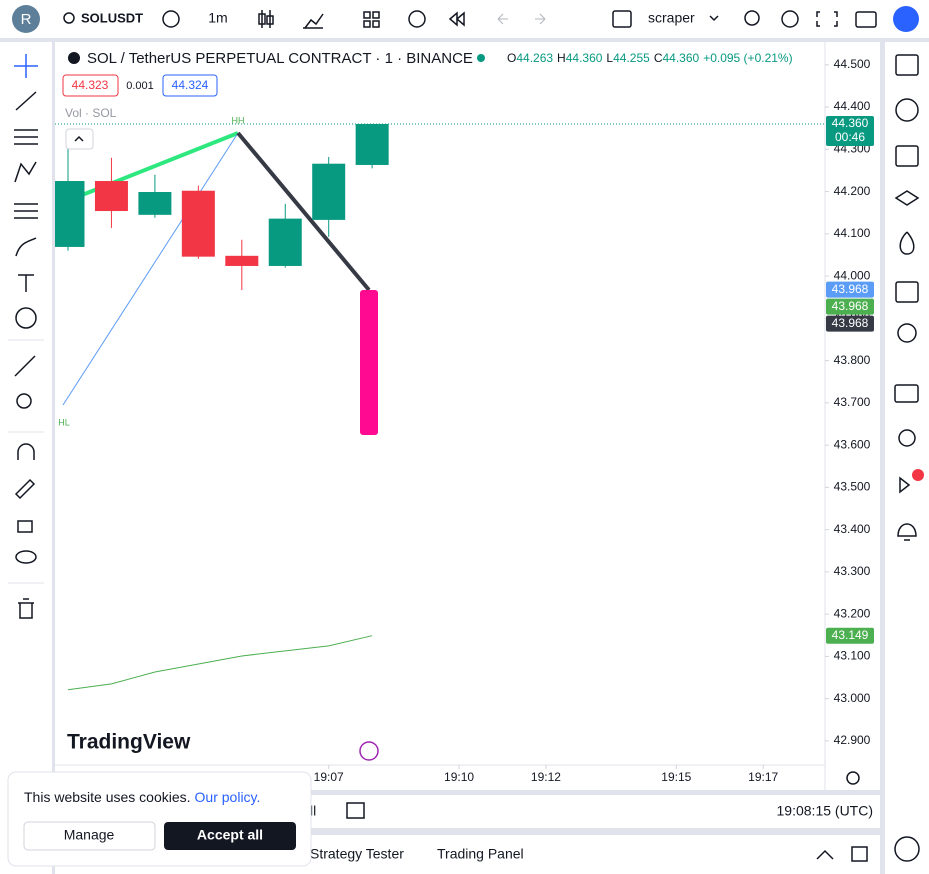  I want to click on quick-search-icon, so click(752, 18).